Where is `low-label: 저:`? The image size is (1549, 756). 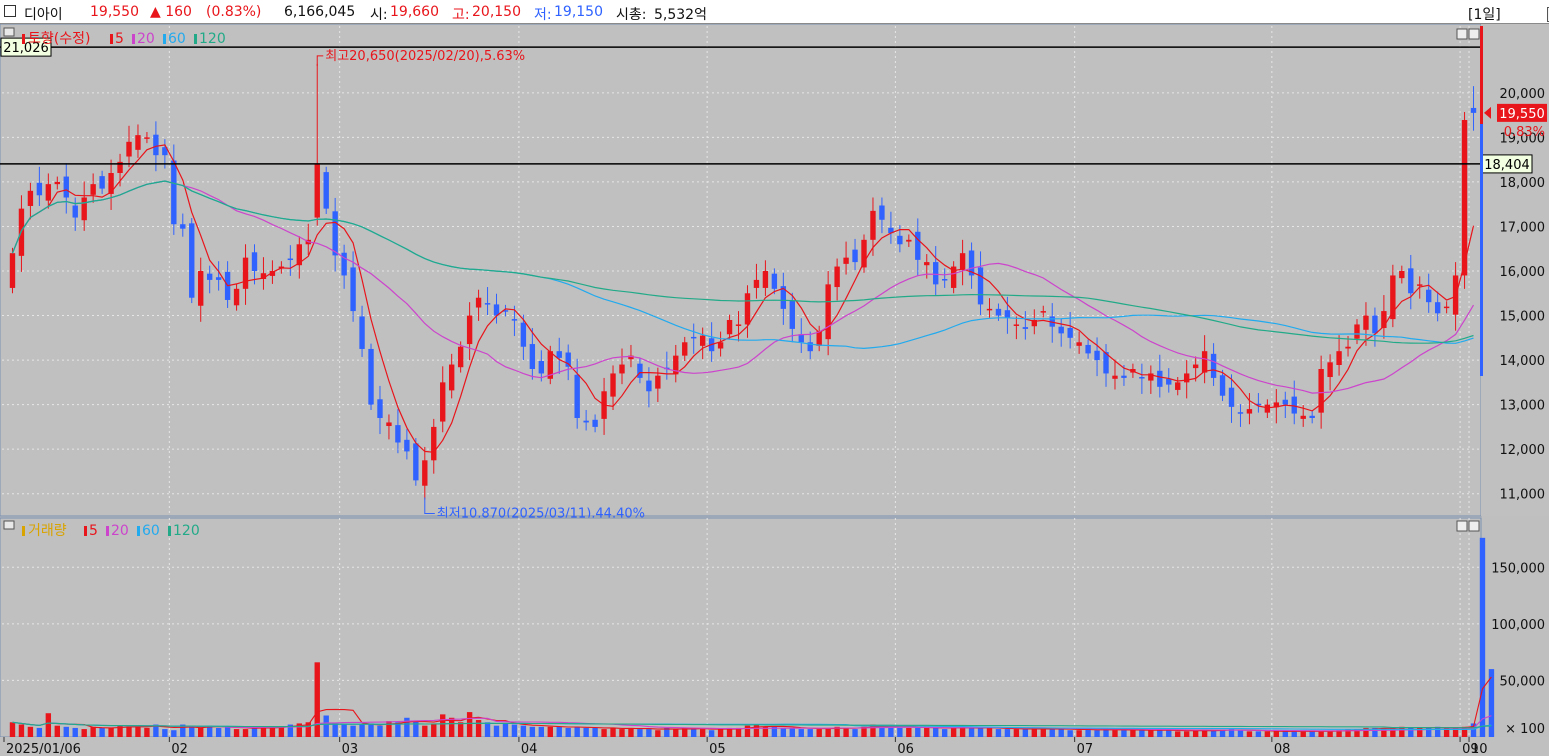 low-label: 저: is located at coordinates (543, 15).